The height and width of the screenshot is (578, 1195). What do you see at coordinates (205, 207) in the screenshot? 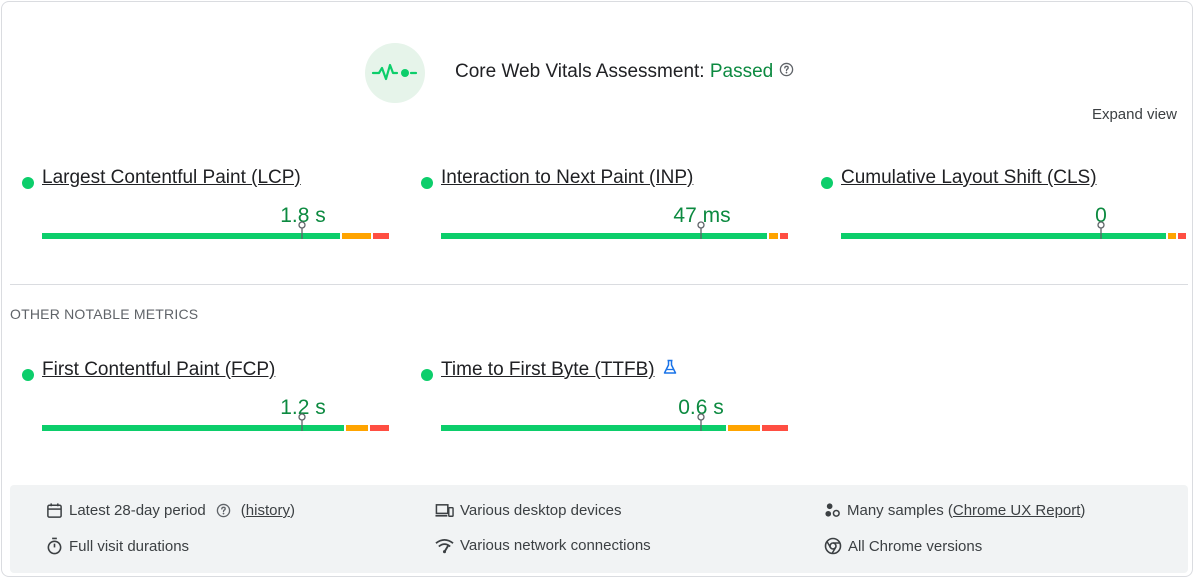
I see `metric-lcp: Largest Contentful Paint (LCP) 1.8 s` at bounding box center [205, 207].